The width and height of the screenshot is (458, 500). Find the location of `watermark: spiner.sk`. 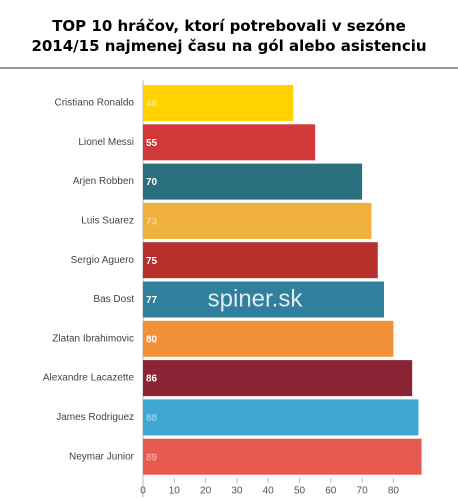

watermark: spiner.sk is located at coordinates (256, 298).